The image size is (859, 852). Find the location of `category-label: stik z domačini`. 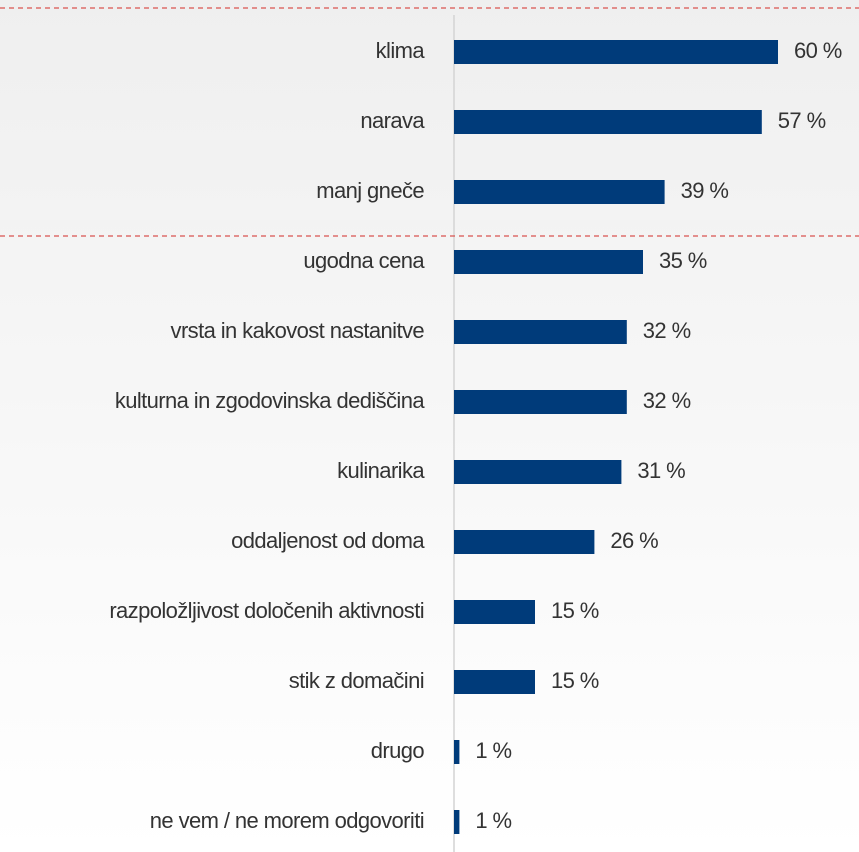

category-label: stik z domačini is located at coordinates (356, 680).